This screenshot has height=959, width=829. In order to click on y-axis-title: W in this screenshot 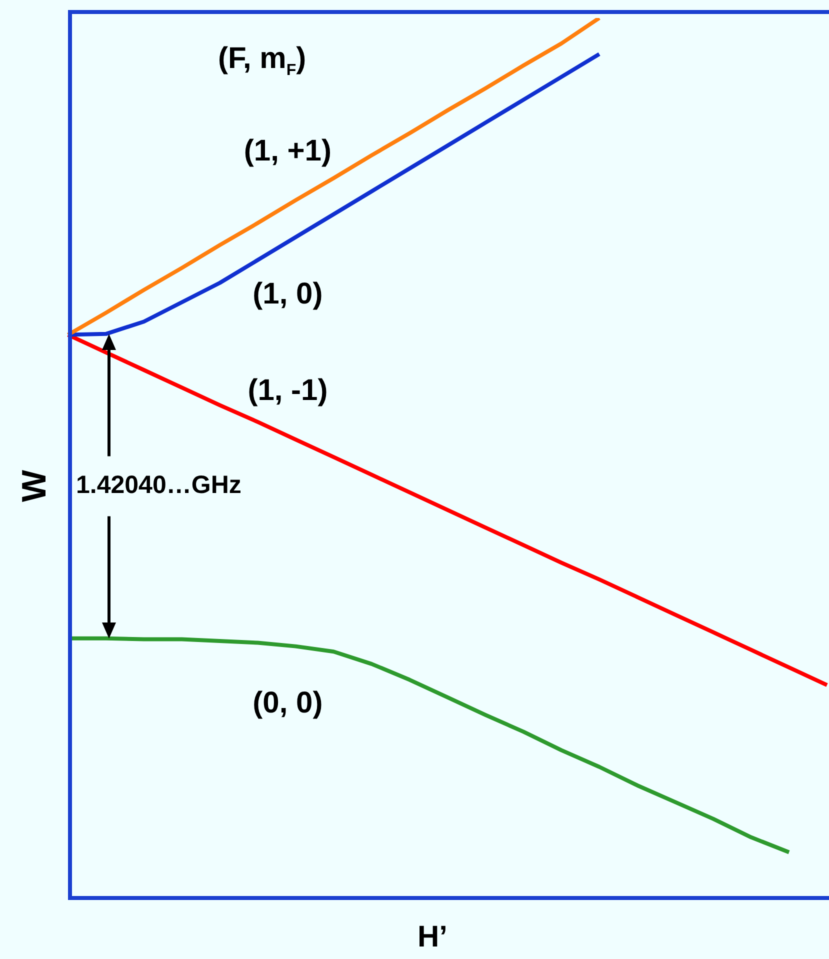, I will do `click(34, 485)`.